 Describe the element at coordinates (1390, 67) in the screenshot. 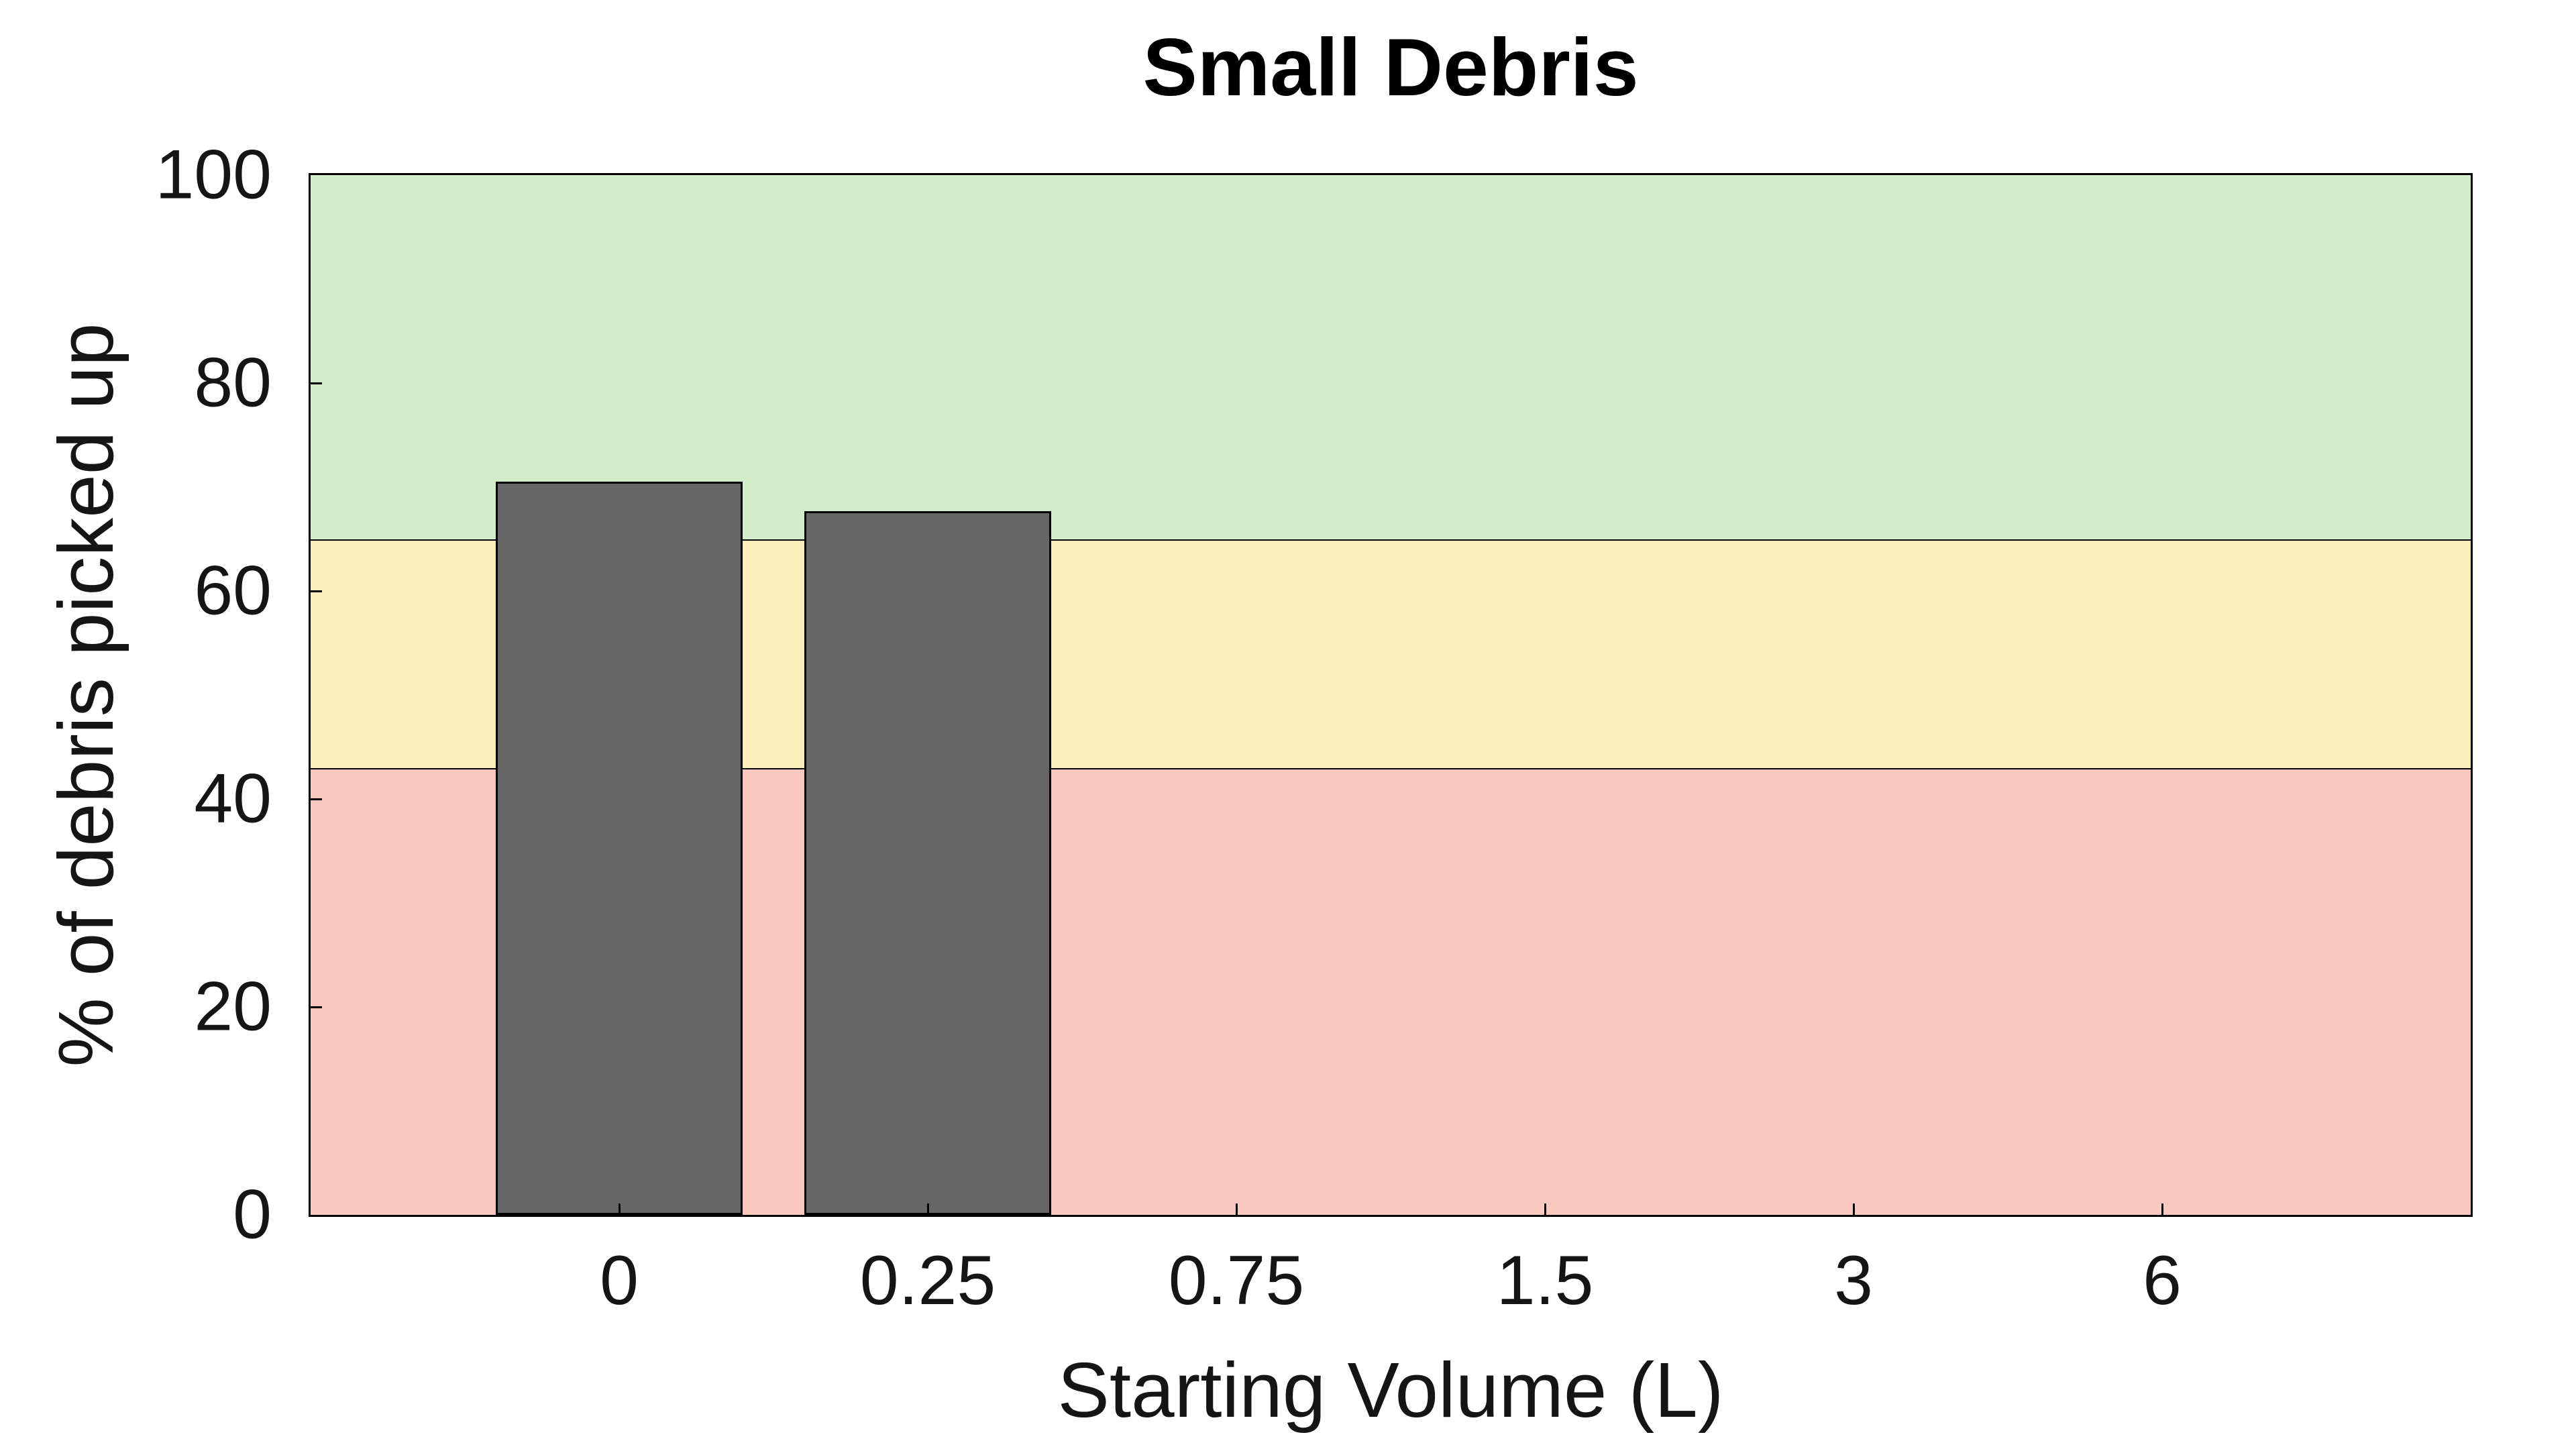

I see `chart-title: Small Debris` at that location.